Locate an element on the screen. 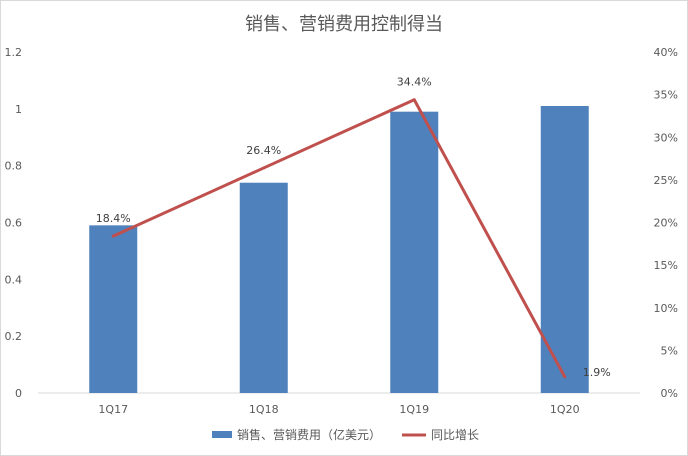 The image size is (688, 456). x-axis-tick-label: 1Q17 is located at coordinates (113, 409).